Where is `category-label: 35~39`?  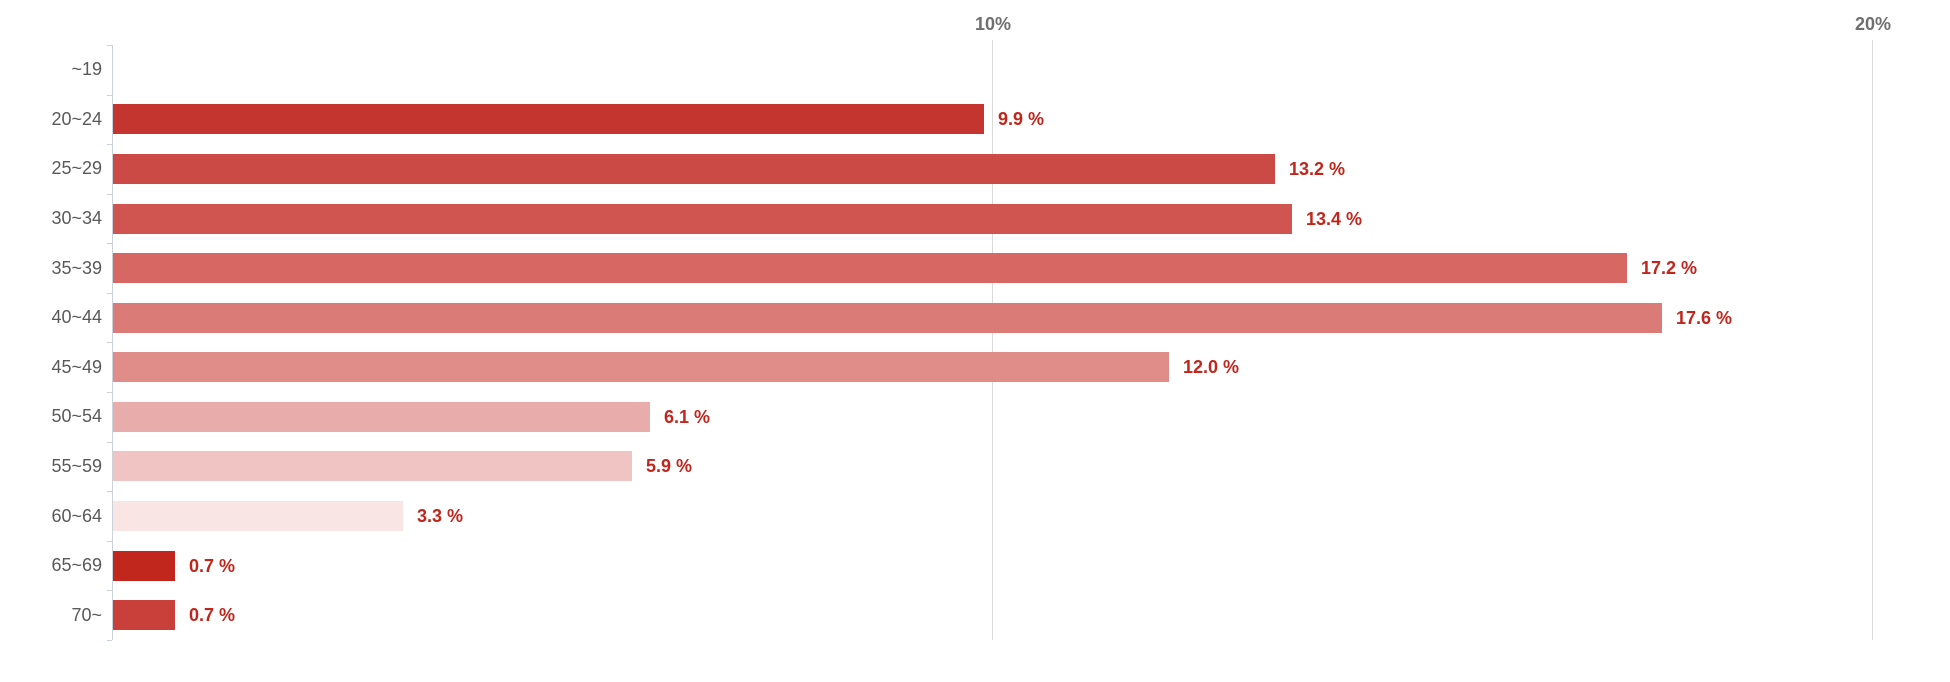 category-label: 35~39 is located at coordinates (76, 268).